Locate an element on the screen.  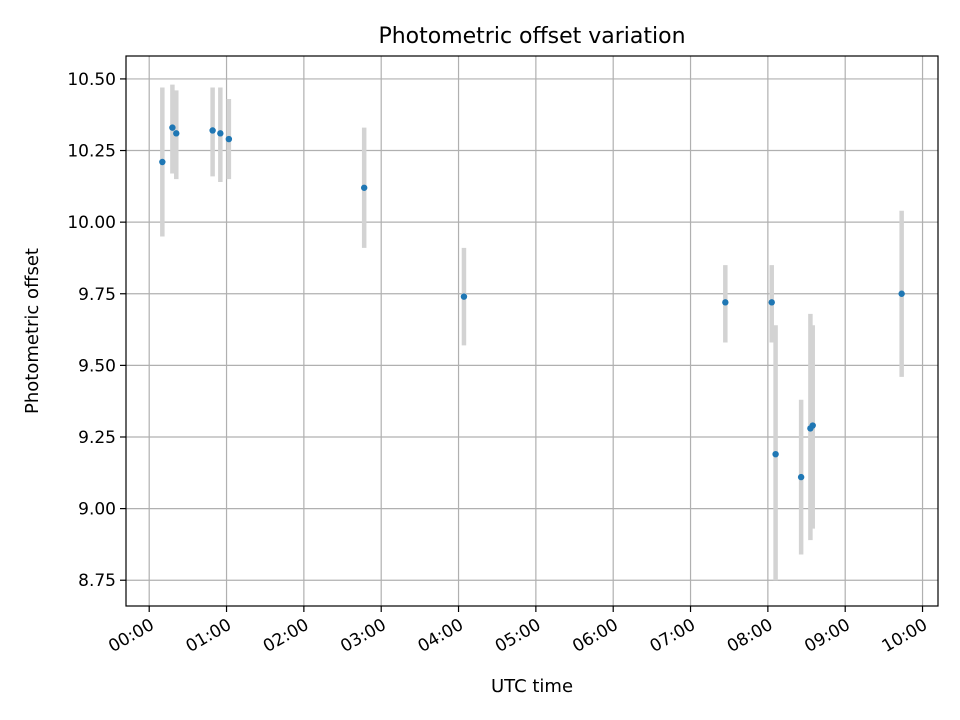
y-tick-label: 10.50 is located at coordinates (91, 80).